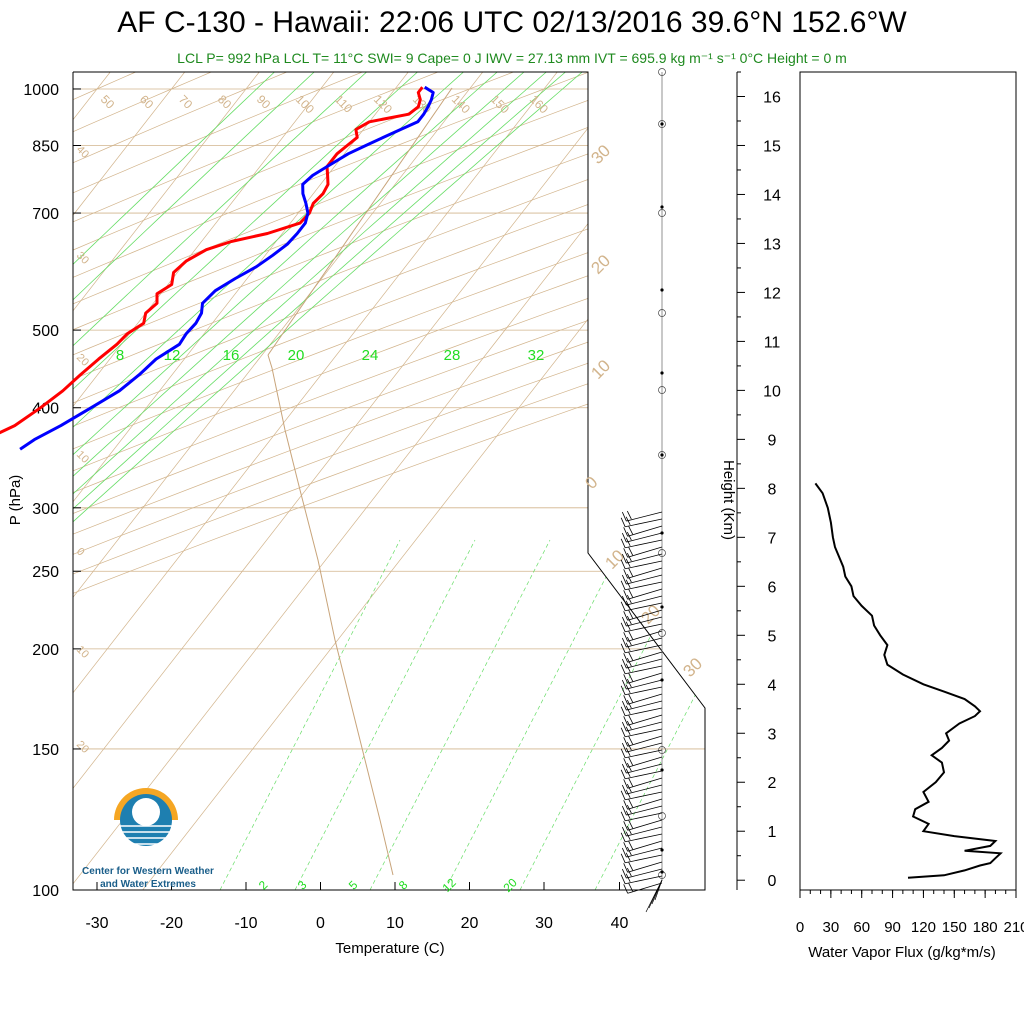  What do you see at coordinates (600, 264) in the screenshot?
I see `dry-adiabat-label: 20` at bounding box center [600, 264].